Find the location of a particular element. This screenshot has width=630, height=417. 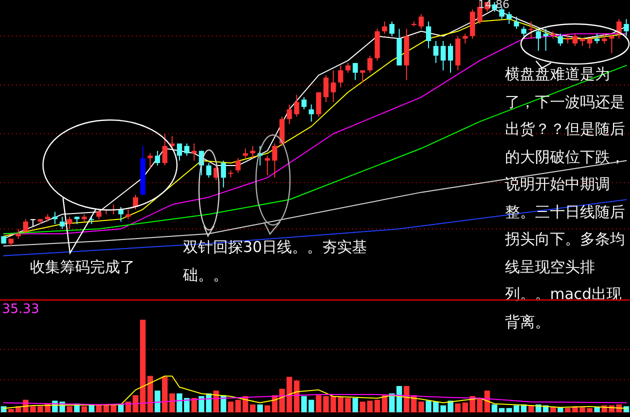

text: 35.33 is located at coordinates (21, 310).